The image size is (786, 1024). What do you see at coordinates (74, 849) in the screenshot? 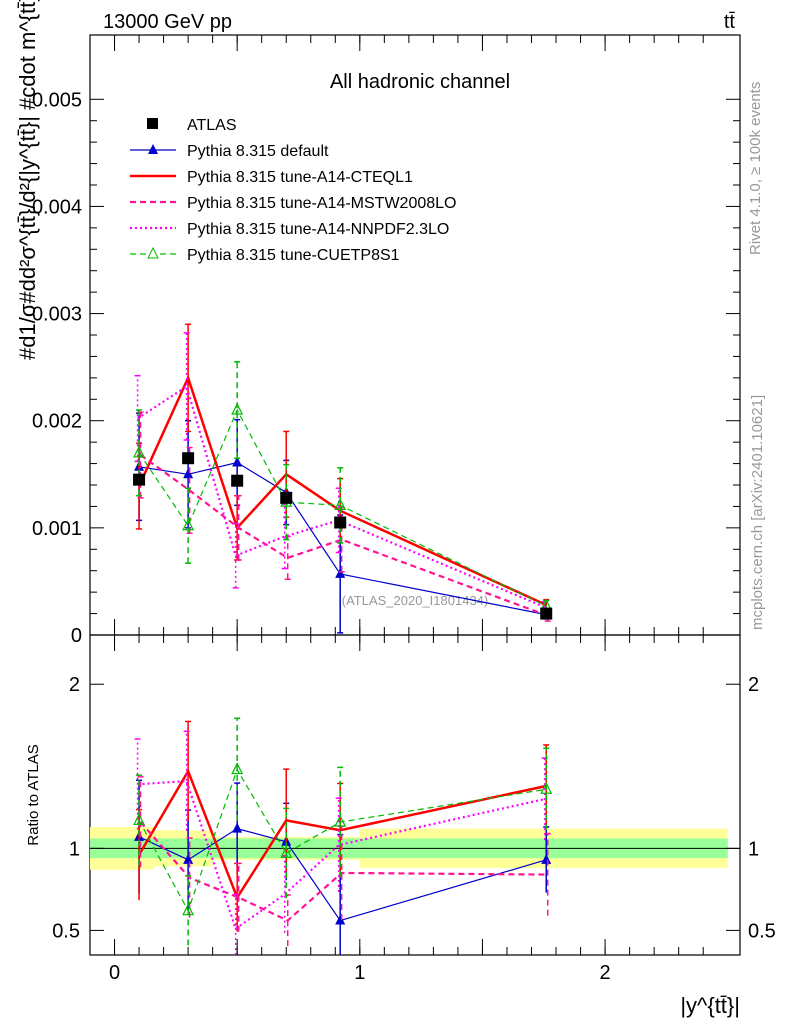
I see `ratio-ytick-label: 1` at bounding box center [74, 849].